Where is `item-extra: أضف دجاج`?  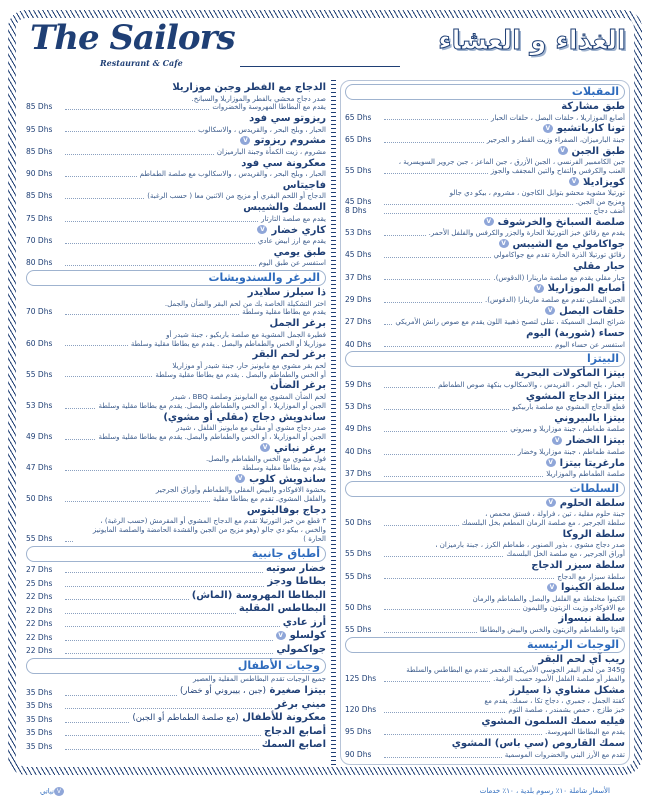 item-extra: أضف دجاج is located at coordinates (609, 210).